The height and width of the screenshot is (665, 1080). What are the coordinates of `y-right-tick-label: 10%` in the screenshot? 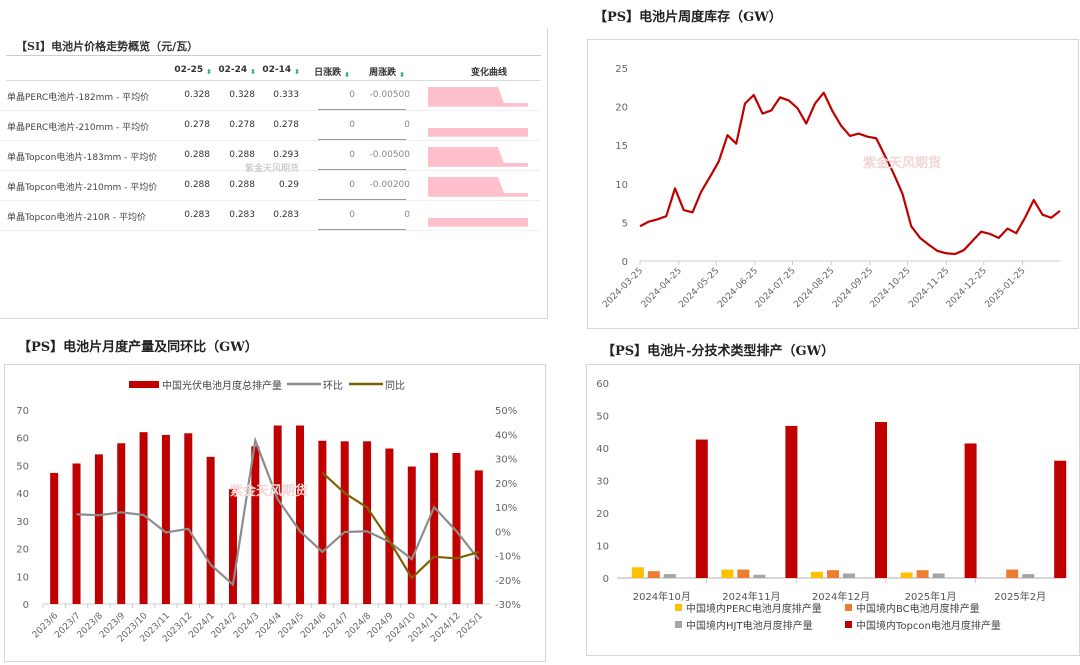 It's located at (506, 508).